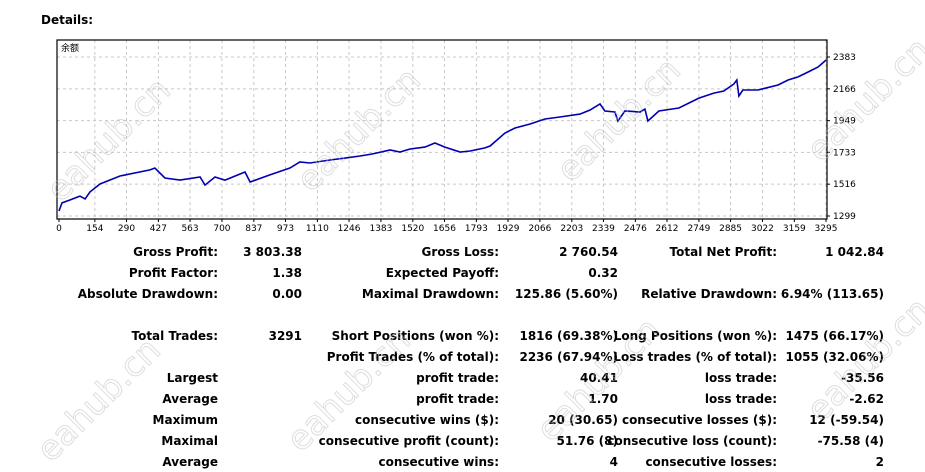  I want to click on stat-label: Total Net Profit:, so click(723, 252).